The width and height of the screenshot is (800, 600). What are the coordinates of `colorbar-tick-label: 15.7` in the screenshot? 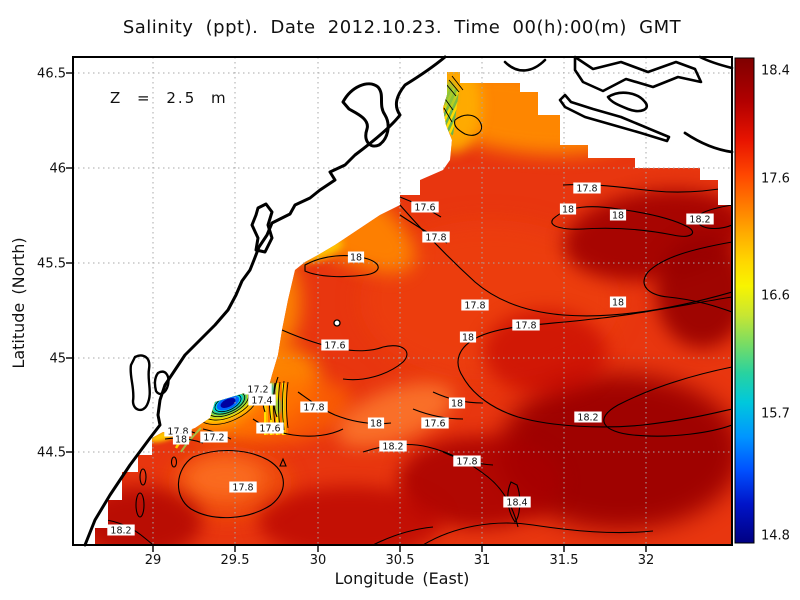 It's located at (775, 414).